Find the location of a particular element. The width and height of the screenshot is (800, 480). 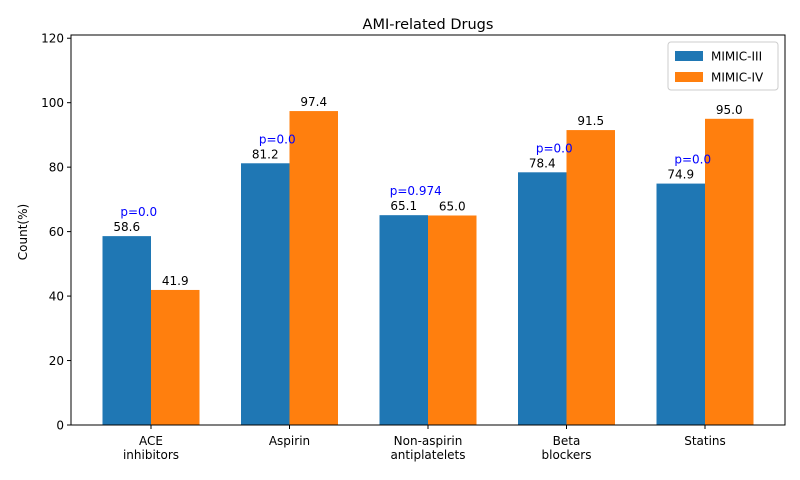

x-tick-label: antiplatelets is located at coordinates (427, 455).